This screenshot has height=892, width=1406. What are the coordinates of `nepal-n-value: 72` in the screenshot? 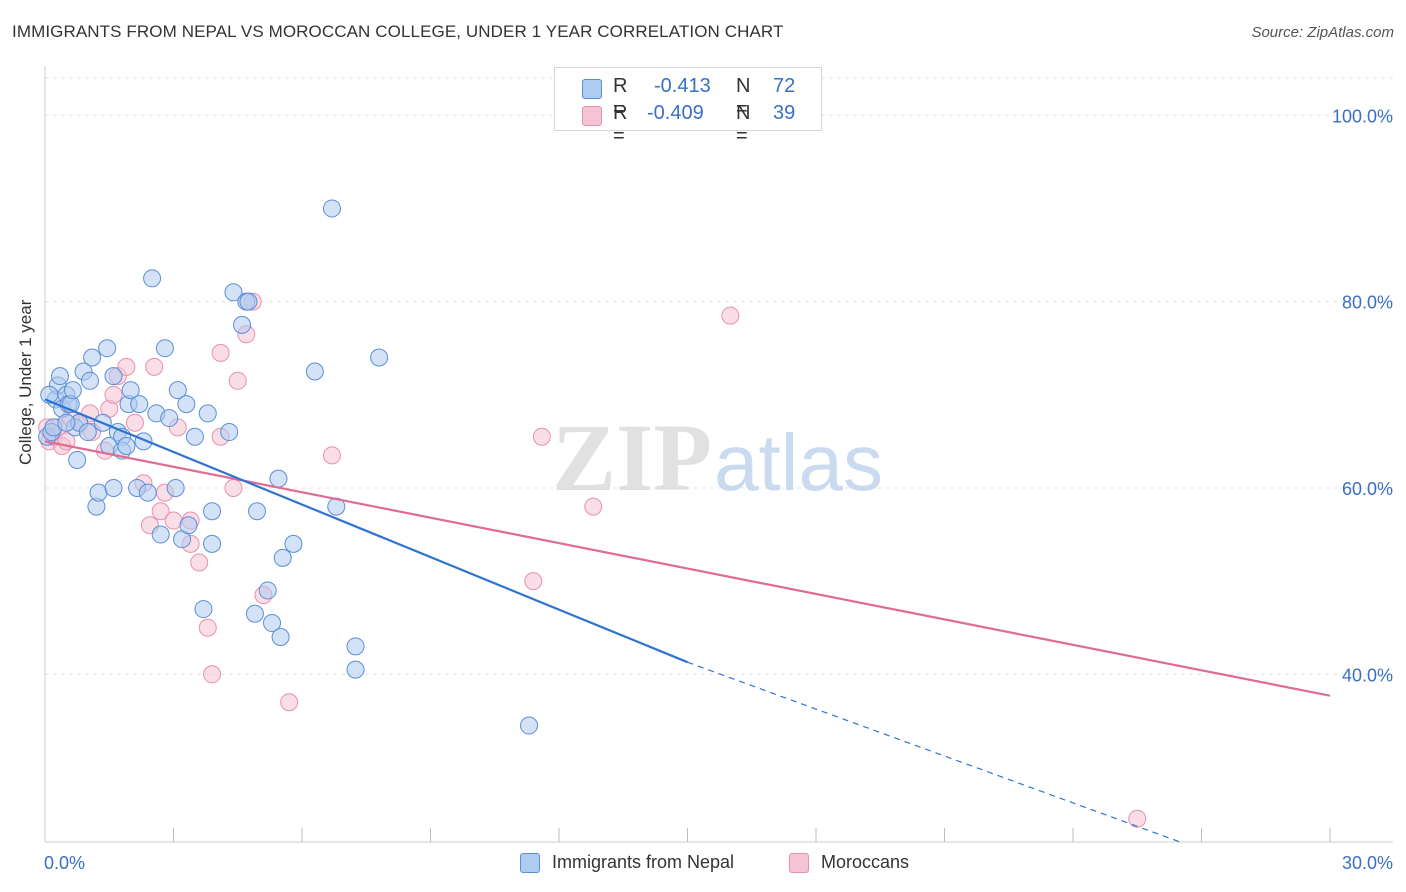 It's located at (784, 86).